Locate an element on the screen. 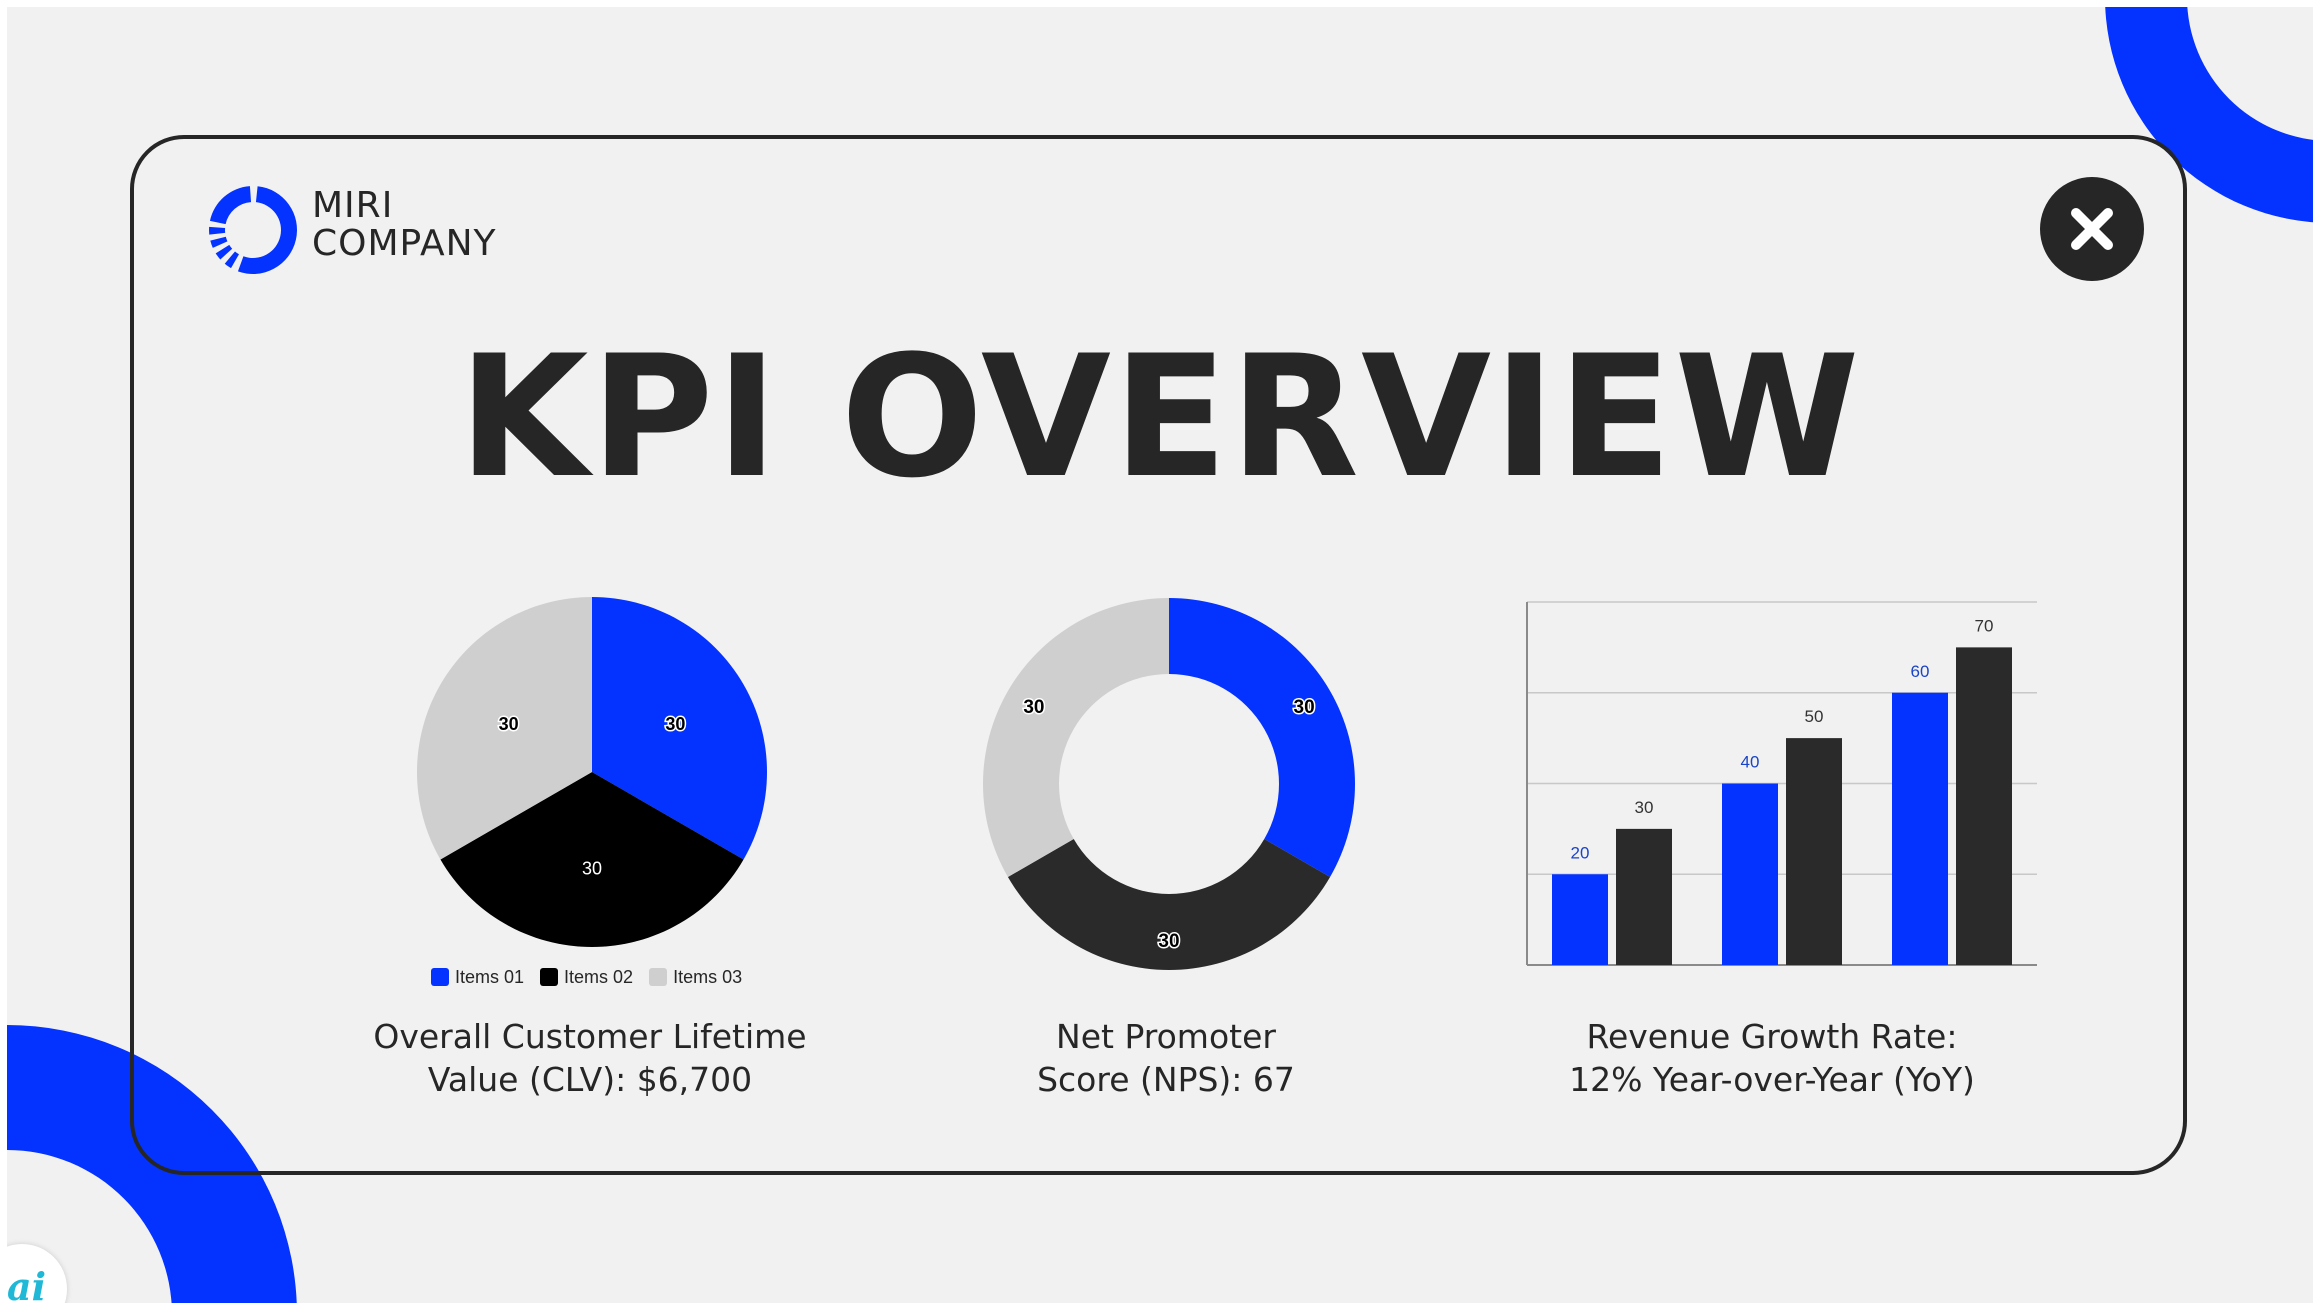 This screenshot has height=1310, width=2320. app-badge-icon: ai is located at coordinates (37, 1273).